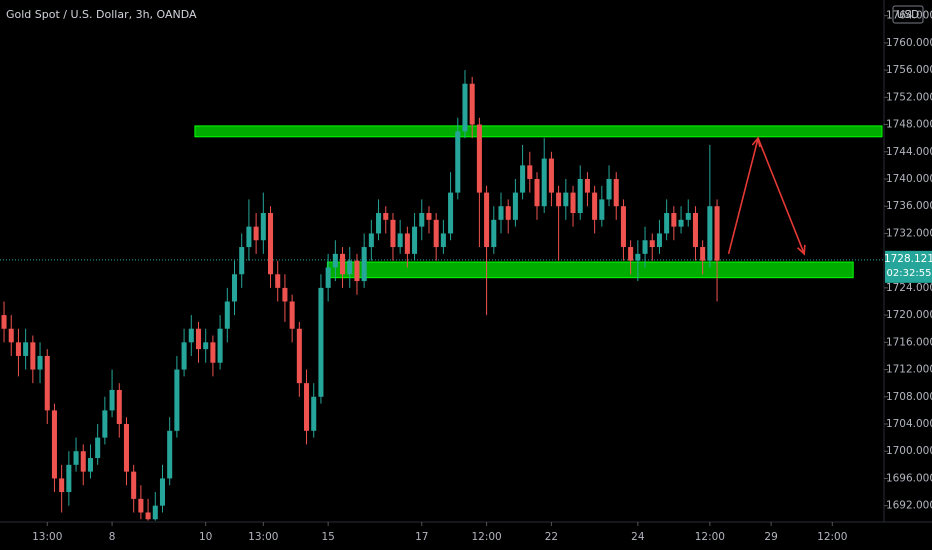 This screenshot has height=550, width=932. What do you see at coordinates (909, 451) in the screenshot?
I see `y-tick-label: 1700.000` at bounding box center [909, 451].